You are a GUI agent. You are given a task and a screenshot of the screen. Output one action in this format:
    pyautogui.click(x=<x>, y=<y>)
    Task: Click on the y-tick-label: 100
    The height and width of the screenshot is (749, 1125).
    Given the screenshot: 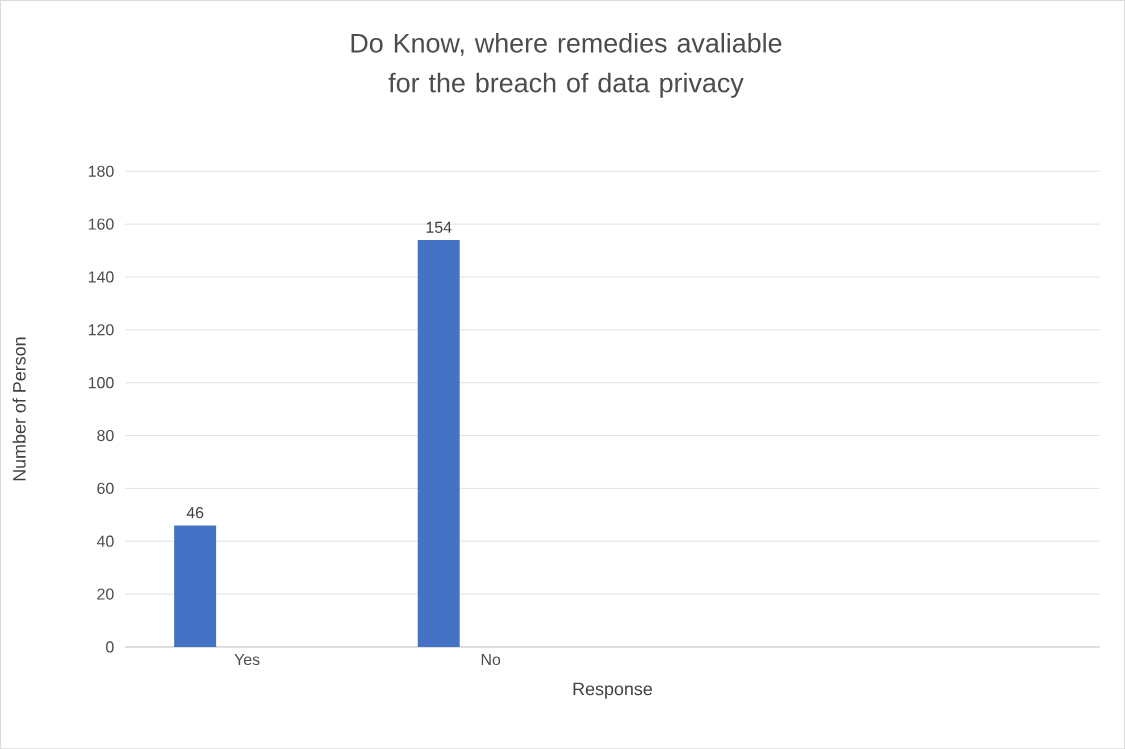 What is the action you would take?
    pyautogui.click(x=101, y=382)
    